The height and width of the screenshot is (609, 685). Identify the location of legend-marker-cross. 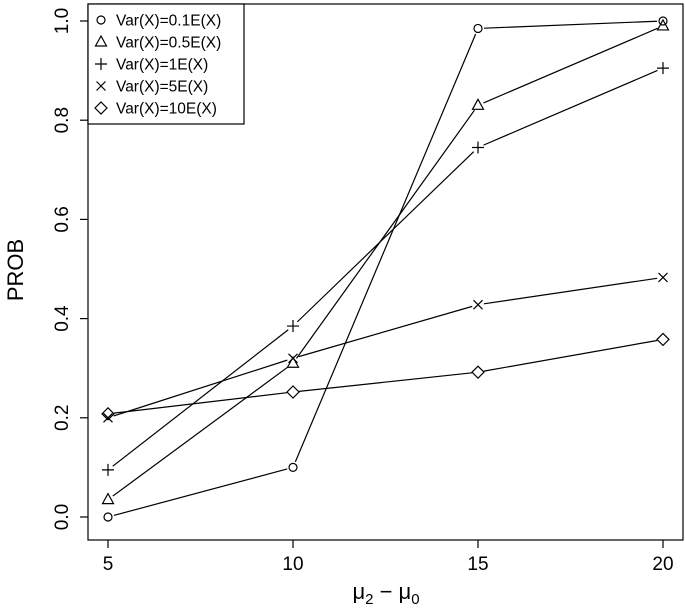
(101, 86).